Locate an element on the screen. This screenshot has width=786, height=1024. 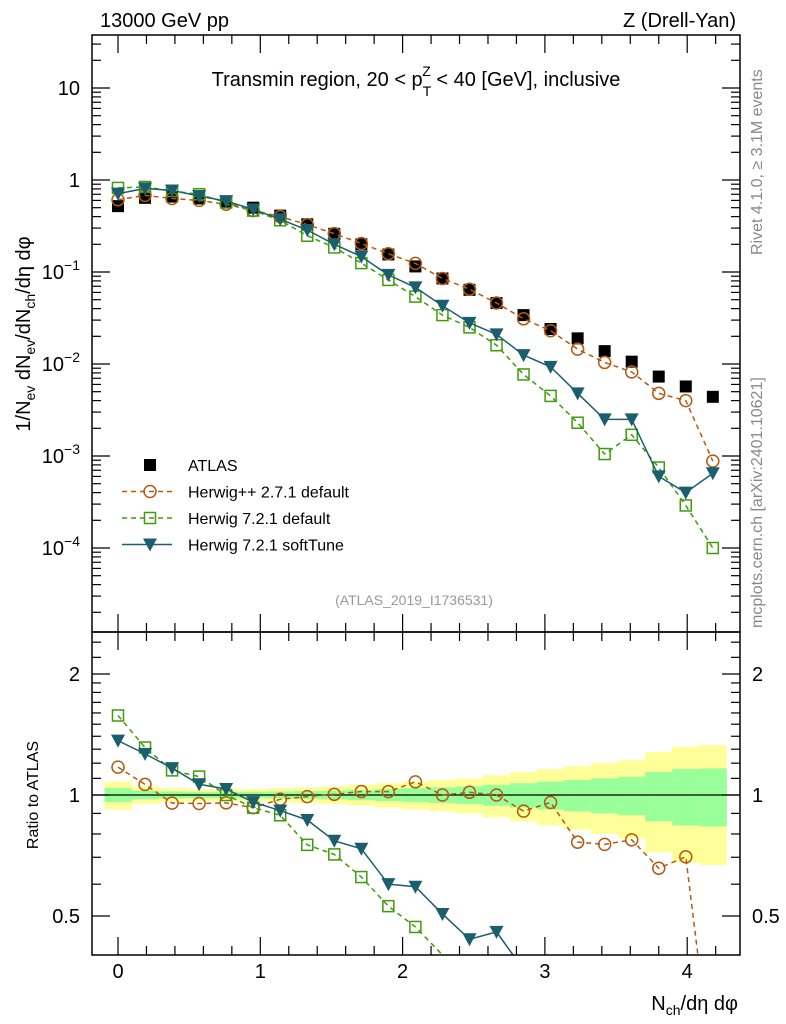
ratio-uncertainty-bands is located at coordinates (415, 805).